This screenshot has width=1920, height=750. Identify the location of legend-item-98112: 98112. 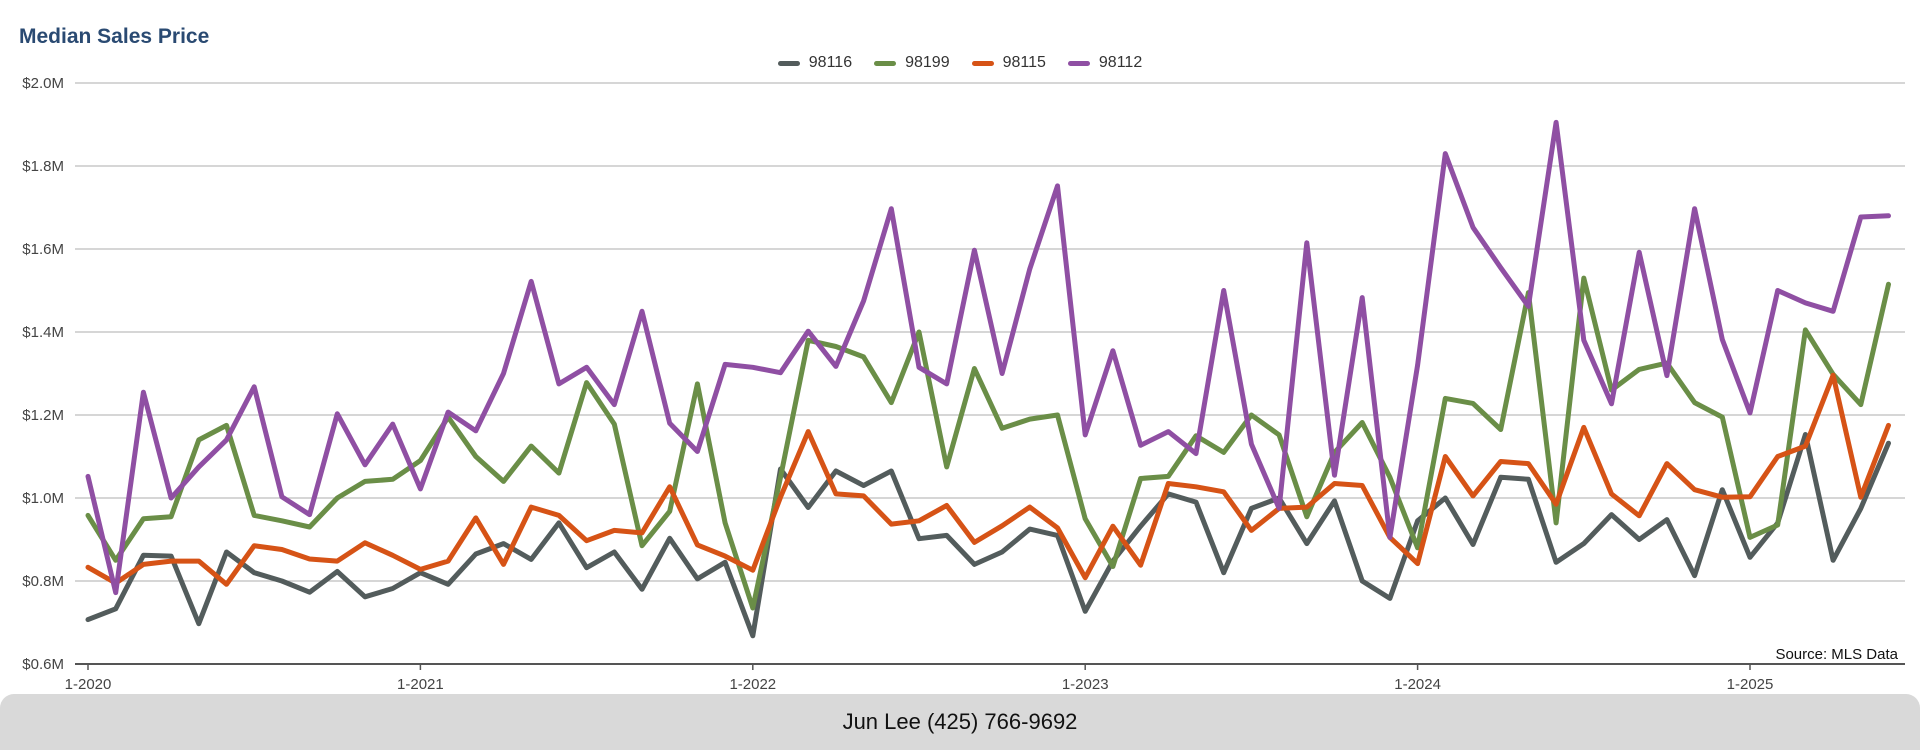
(1105, 63).